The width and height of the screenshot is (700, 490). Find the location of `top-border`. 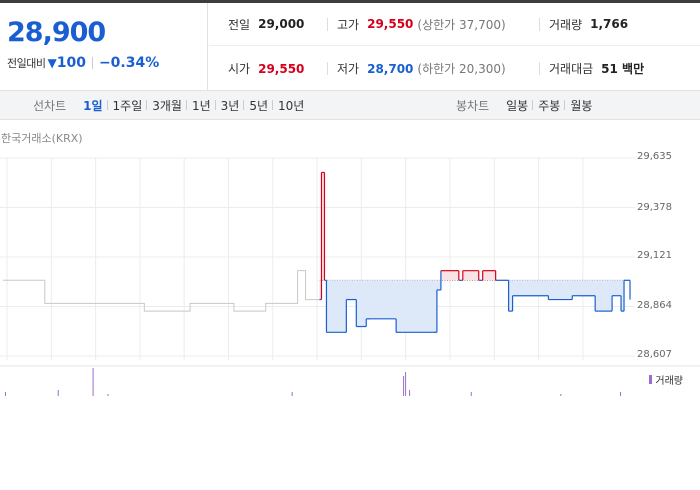

top-border is located at coordinates (350, 1).